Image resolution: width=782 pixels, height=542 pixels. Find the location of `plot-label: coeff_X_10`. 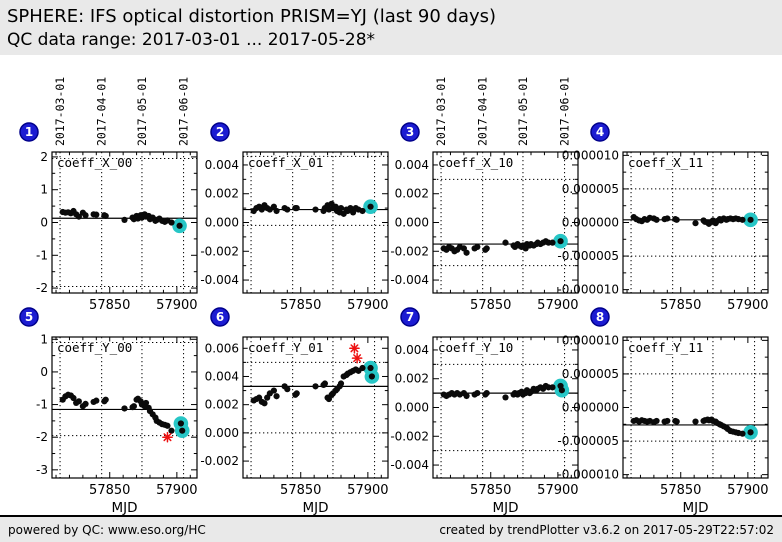

plot-label: coeff_X_10 is located at coordinates (475, 162).